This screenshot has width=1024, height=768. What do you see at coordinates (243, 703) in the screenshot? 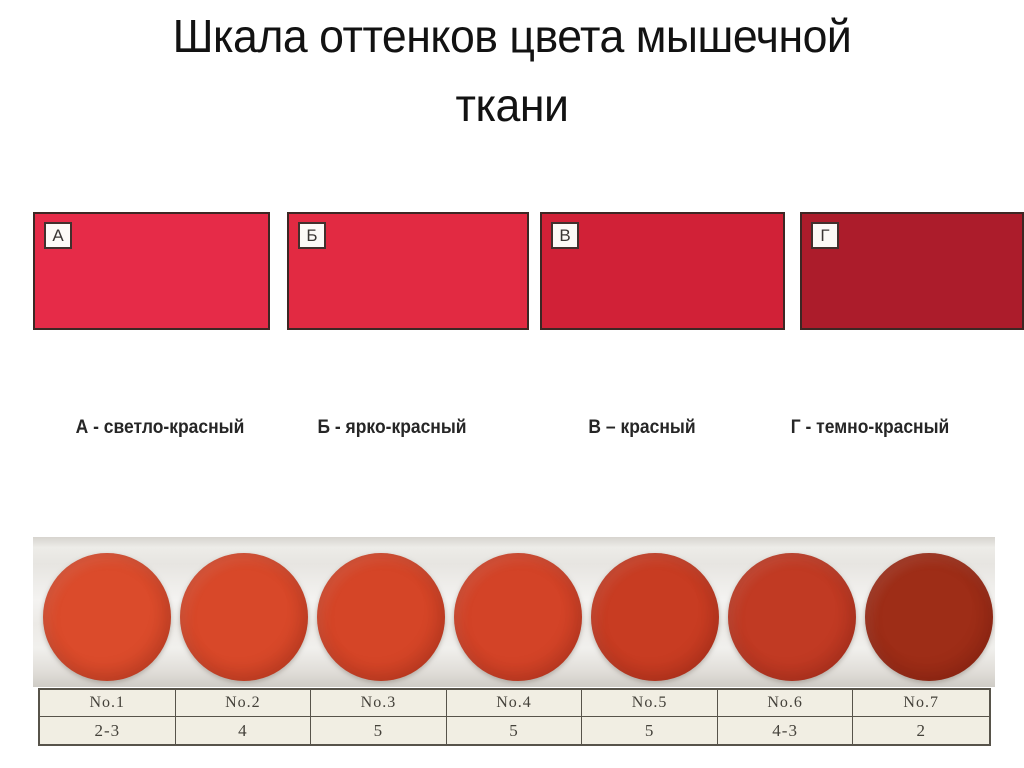
I see `table-header: No.2` at bounding box center [243, 703].